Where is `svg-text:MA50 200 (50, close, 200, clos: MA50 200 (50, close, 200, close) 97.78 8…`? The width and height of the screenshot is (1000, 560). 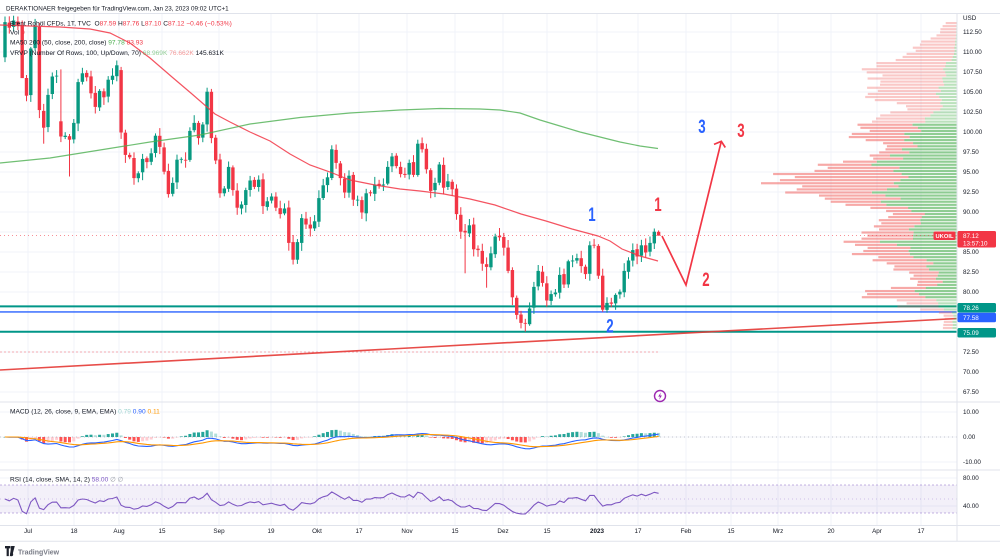
svg-text:MA50 200 (50, close, 200, clos: MA50 200 (50, close, 200, close) 97.78 8… is located at coordinates (76, 43).